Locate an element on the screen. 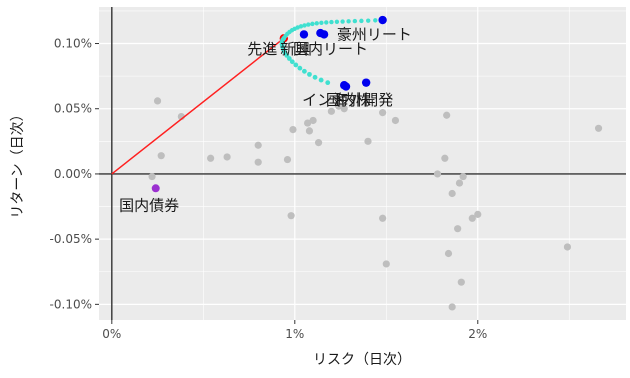 The image size is (630, 378). annotation-label: 国内株 is located at coordinates (348, 100).